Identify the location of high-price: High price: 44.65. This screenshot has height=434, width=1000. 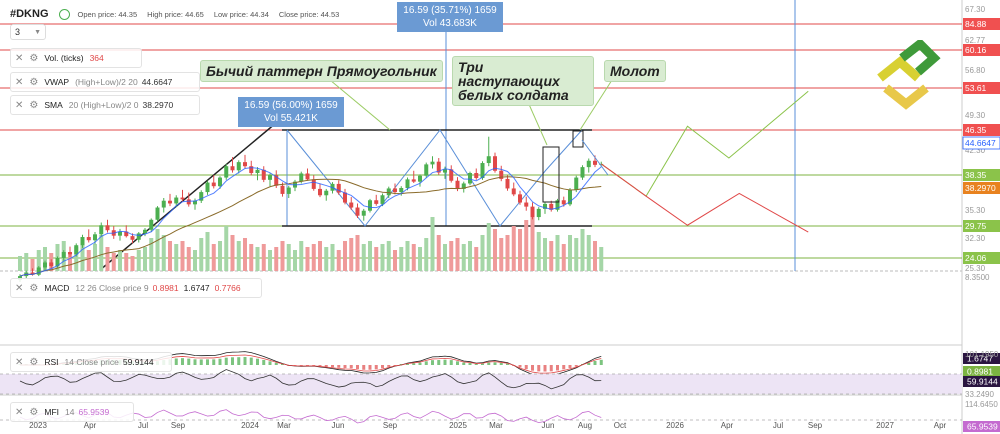
(175, 14).